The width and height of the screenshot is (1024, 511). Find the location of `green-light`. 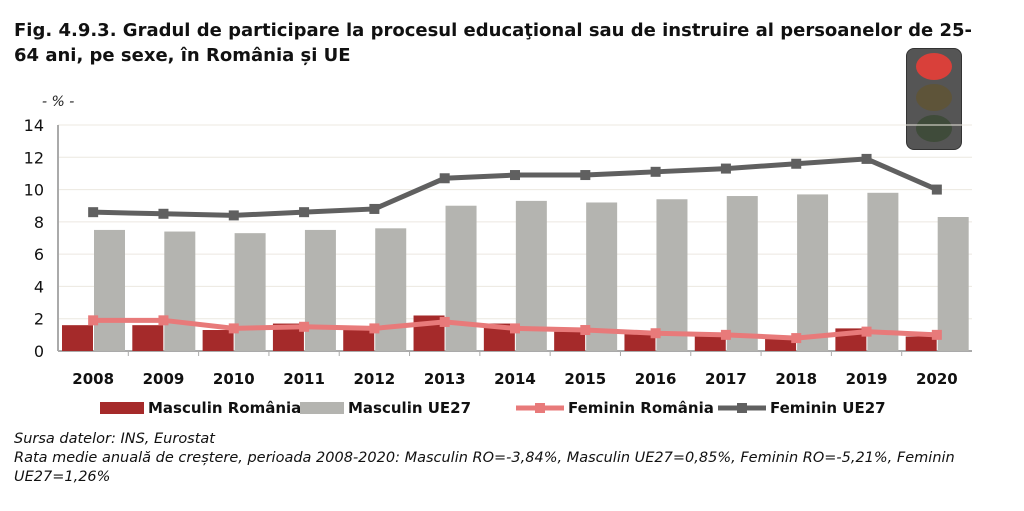

green-light is located at coordinates (934, 128).